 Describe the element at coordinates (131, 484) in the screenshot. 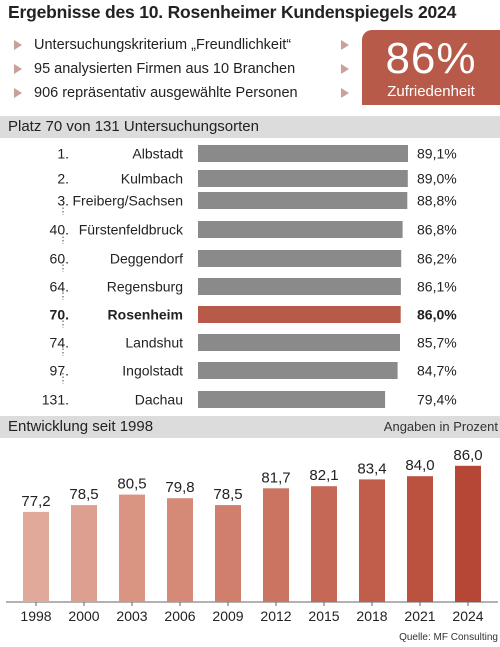

I see `year-value-label: 80,5` at that location.